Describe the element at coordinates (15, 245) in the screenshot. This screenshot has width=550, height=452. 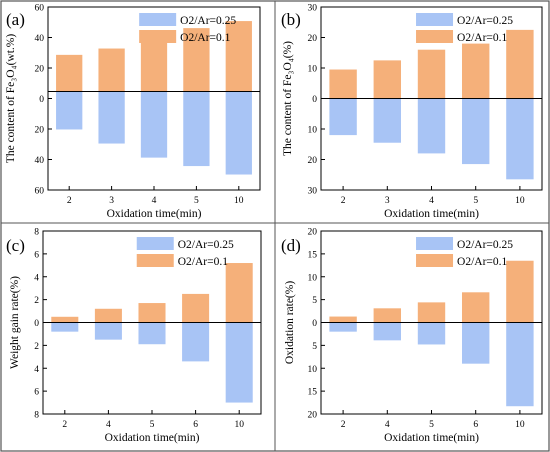
I see `panel-label: (c)` at that location.